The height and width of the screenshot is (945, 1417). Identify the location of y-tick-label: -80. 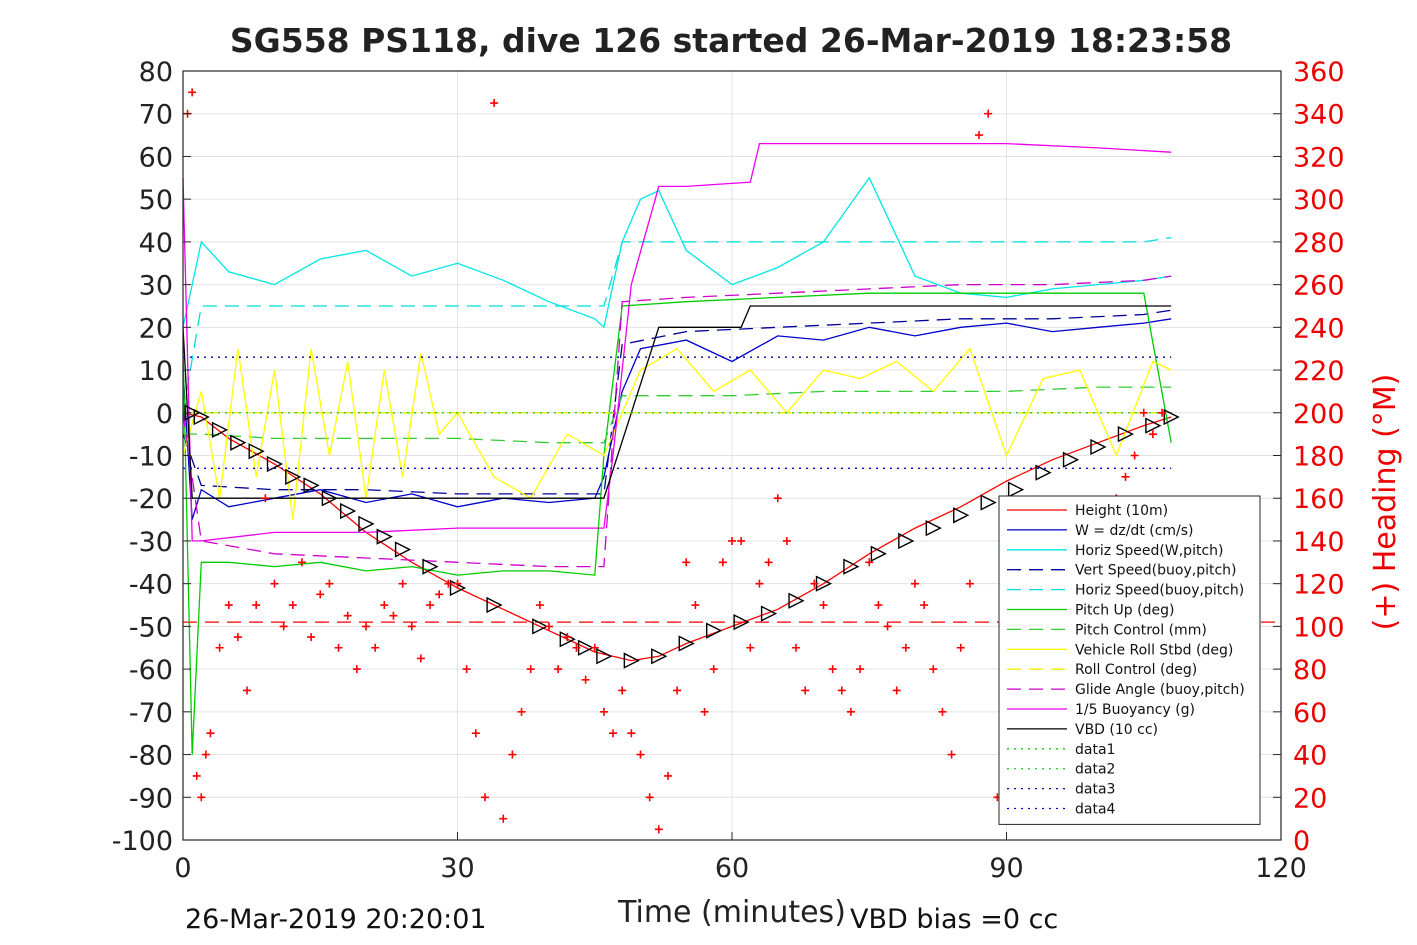
(151, 756).